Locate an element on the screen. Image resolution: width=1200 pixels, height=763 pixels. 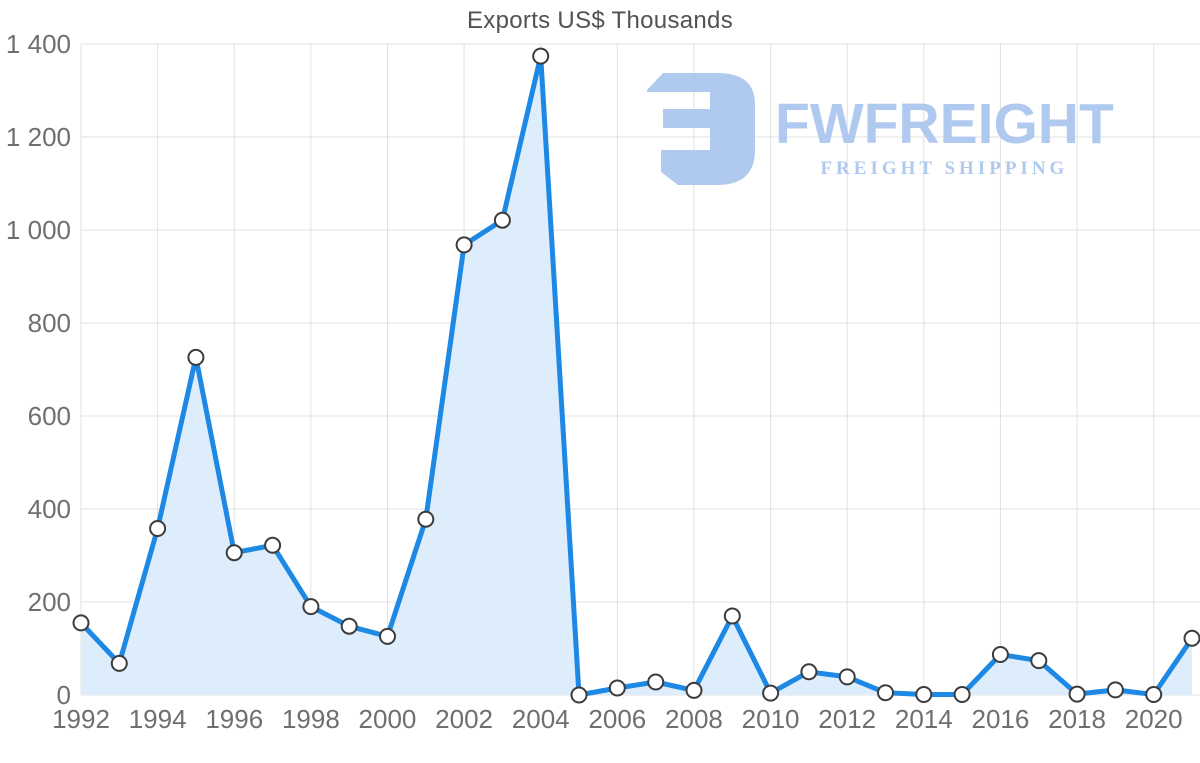
x-tick-label: 2008 is located at coordinates (694, 719).